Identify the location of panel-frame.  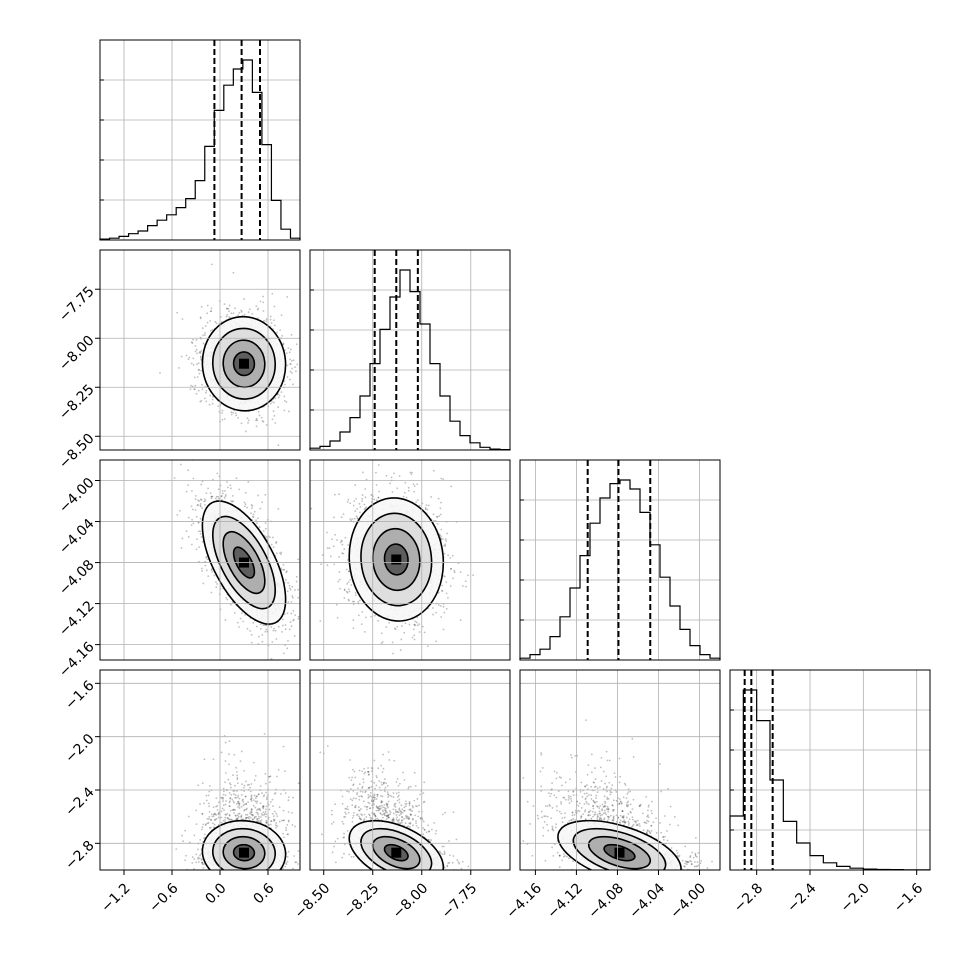
(410, 350).